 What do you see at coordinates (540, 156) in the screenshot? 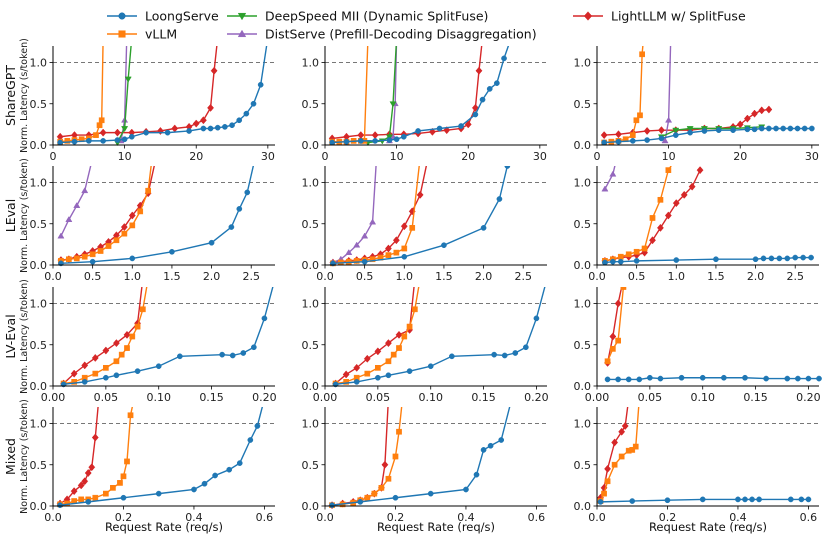
I see `x-tick-label: 30` at bounding box center [540, 156].